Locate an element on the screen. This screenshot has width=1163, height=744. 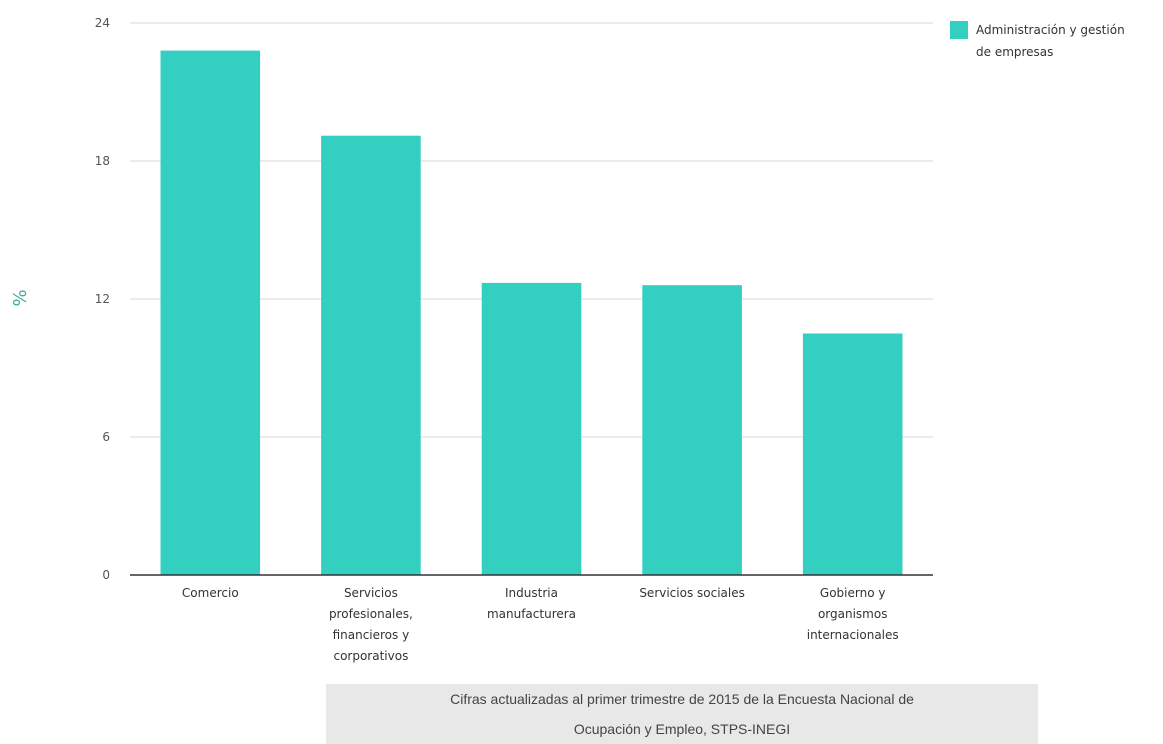
legend: Administración y gestión de empresas is located at coordinates (1037, 40).